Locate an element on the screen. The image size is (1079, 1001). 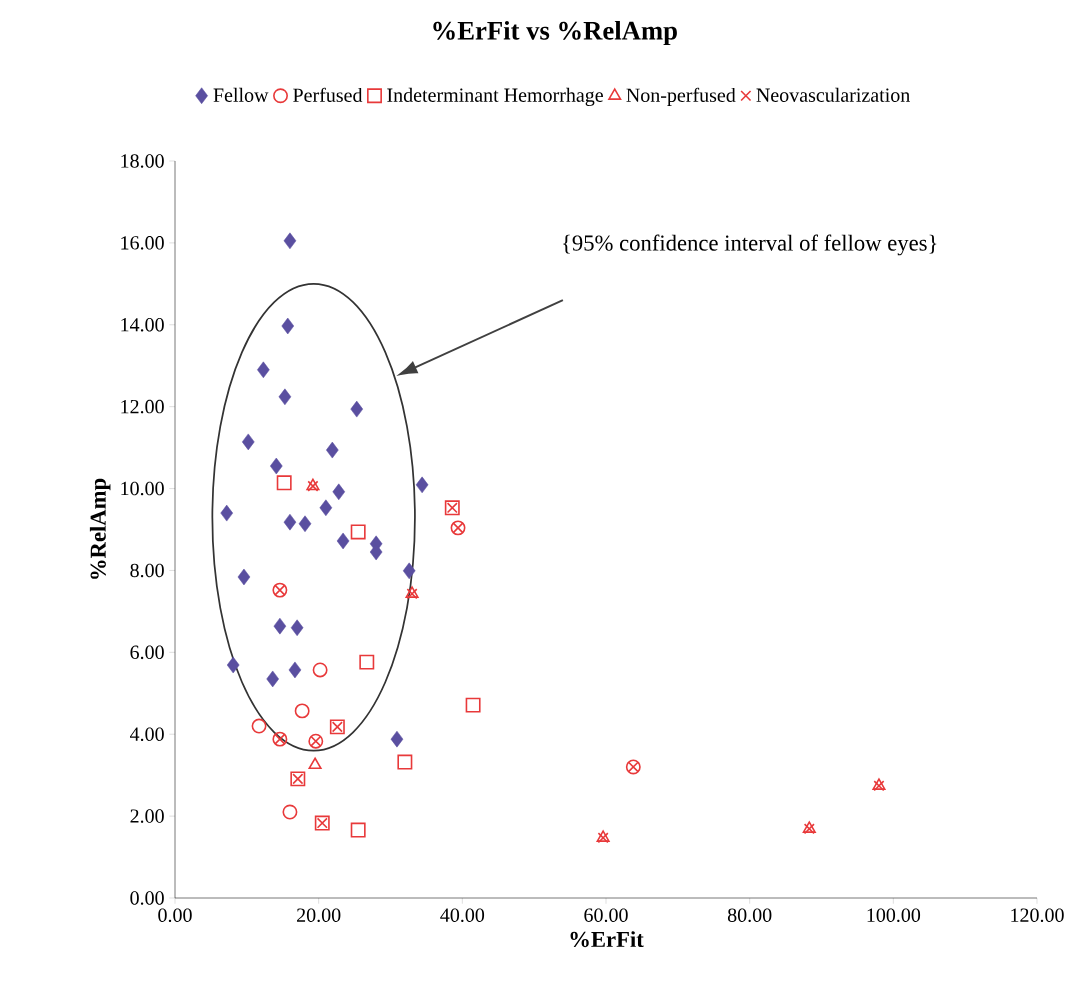
x-tick-label: 40.00 is located at coordinates (462, 915).